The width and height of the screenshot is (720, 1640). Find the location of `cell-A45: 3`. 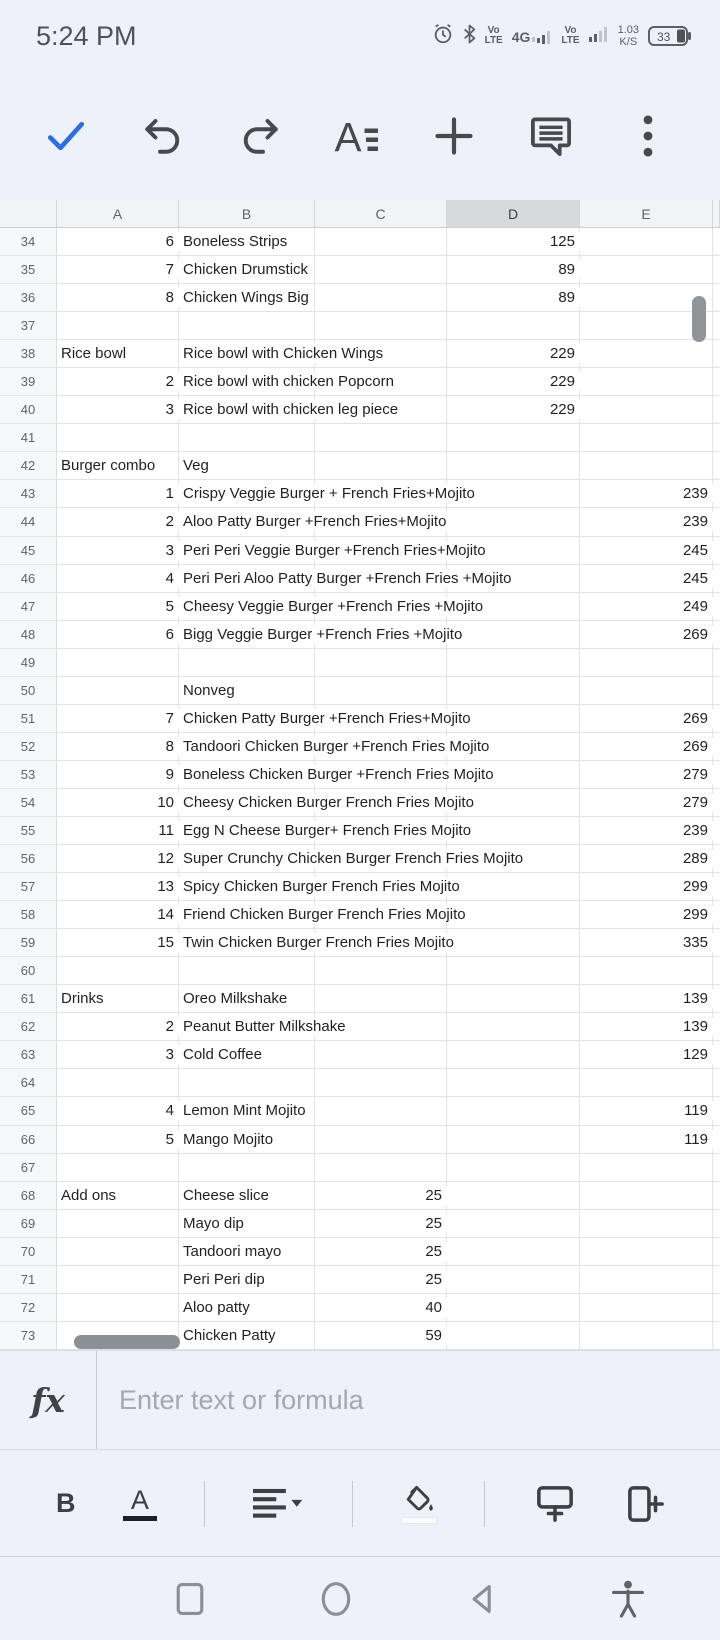

cell-A45: 3 is located at coordinates (118, 550).